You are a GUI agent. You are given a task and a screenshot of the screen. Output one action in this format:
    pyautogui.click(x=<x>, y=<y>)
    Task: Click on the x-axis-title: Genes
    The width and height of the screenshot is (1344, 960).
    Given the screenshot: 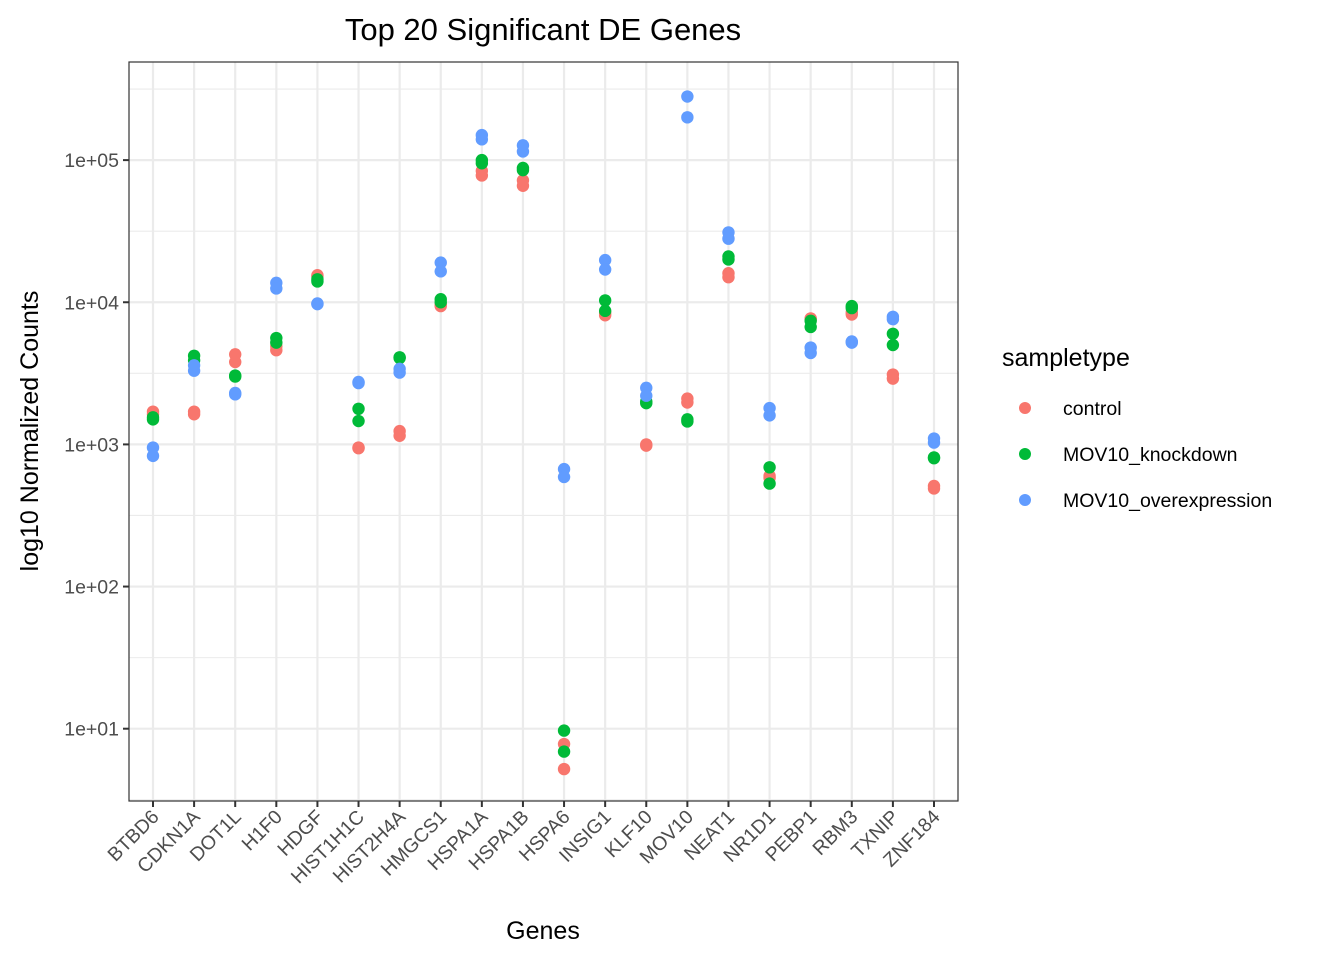 What is the action you would take?
    pyautogui.click(x=543, y=931)
    